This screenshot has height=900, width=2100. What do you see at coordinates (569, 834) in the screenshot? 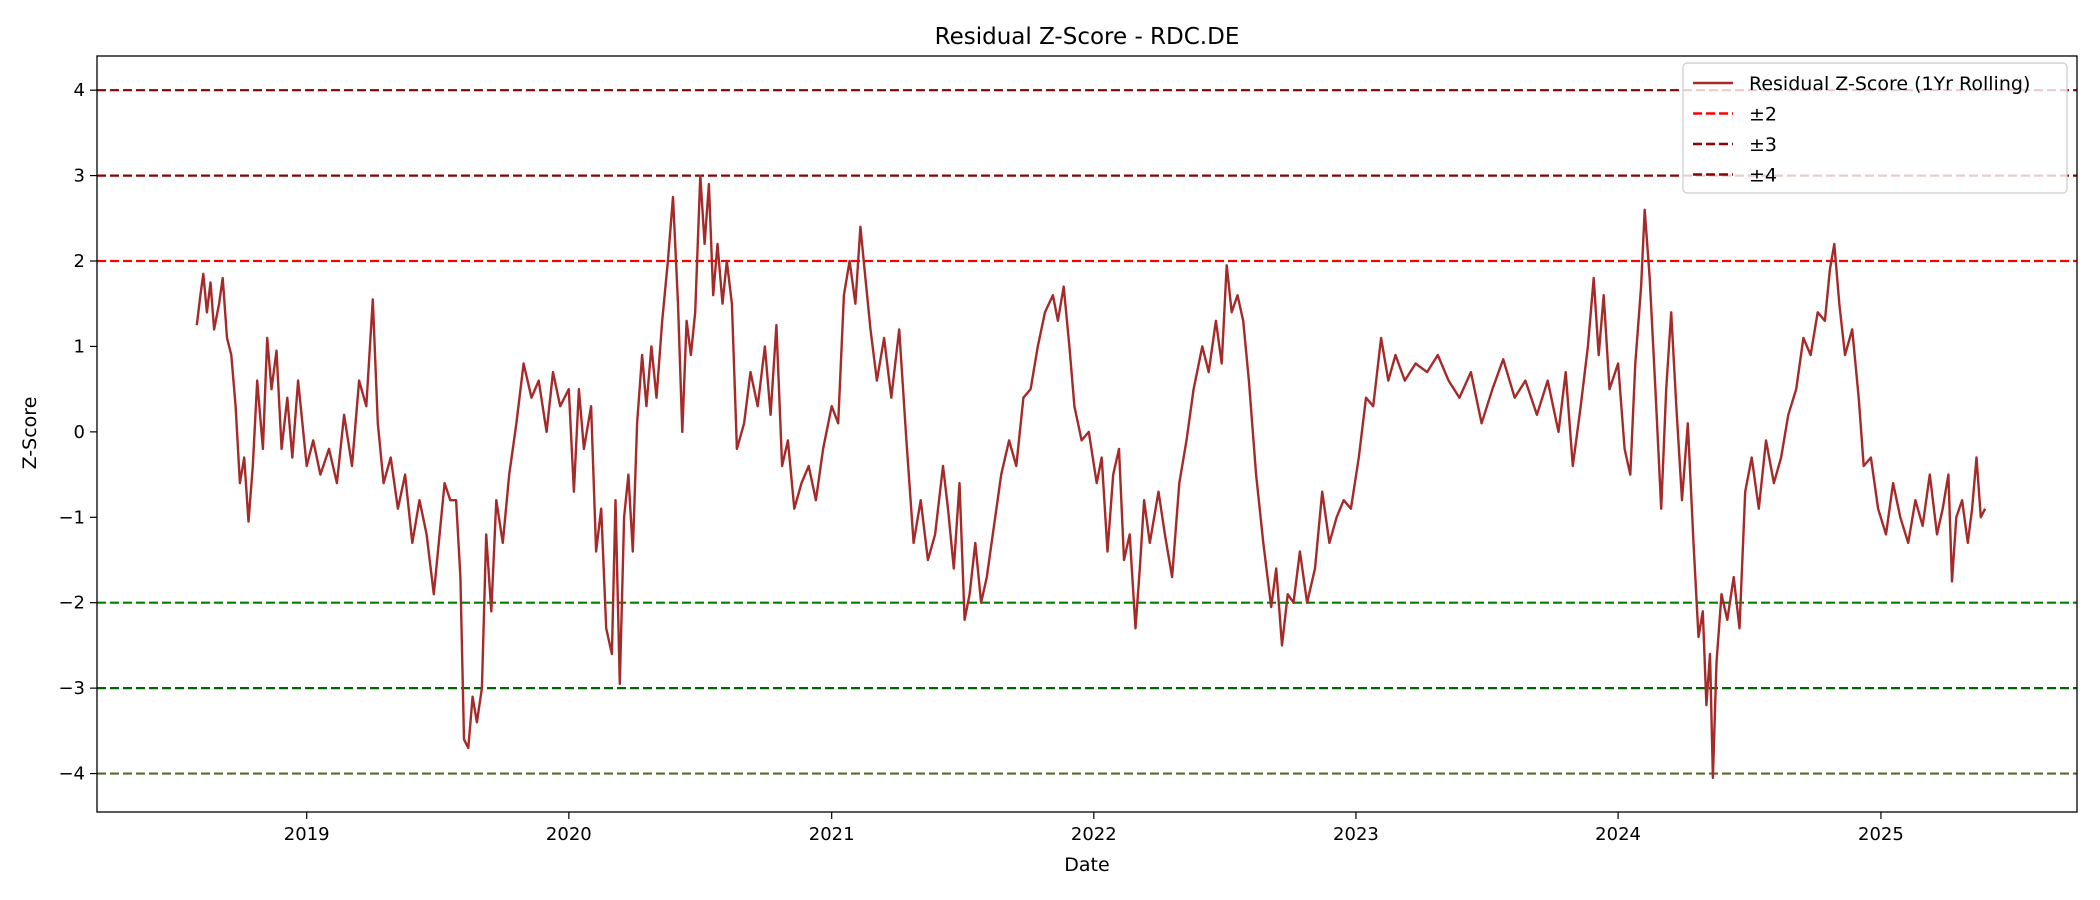
I see `x-tick-label: 2020` at bounding box center [569, 834].